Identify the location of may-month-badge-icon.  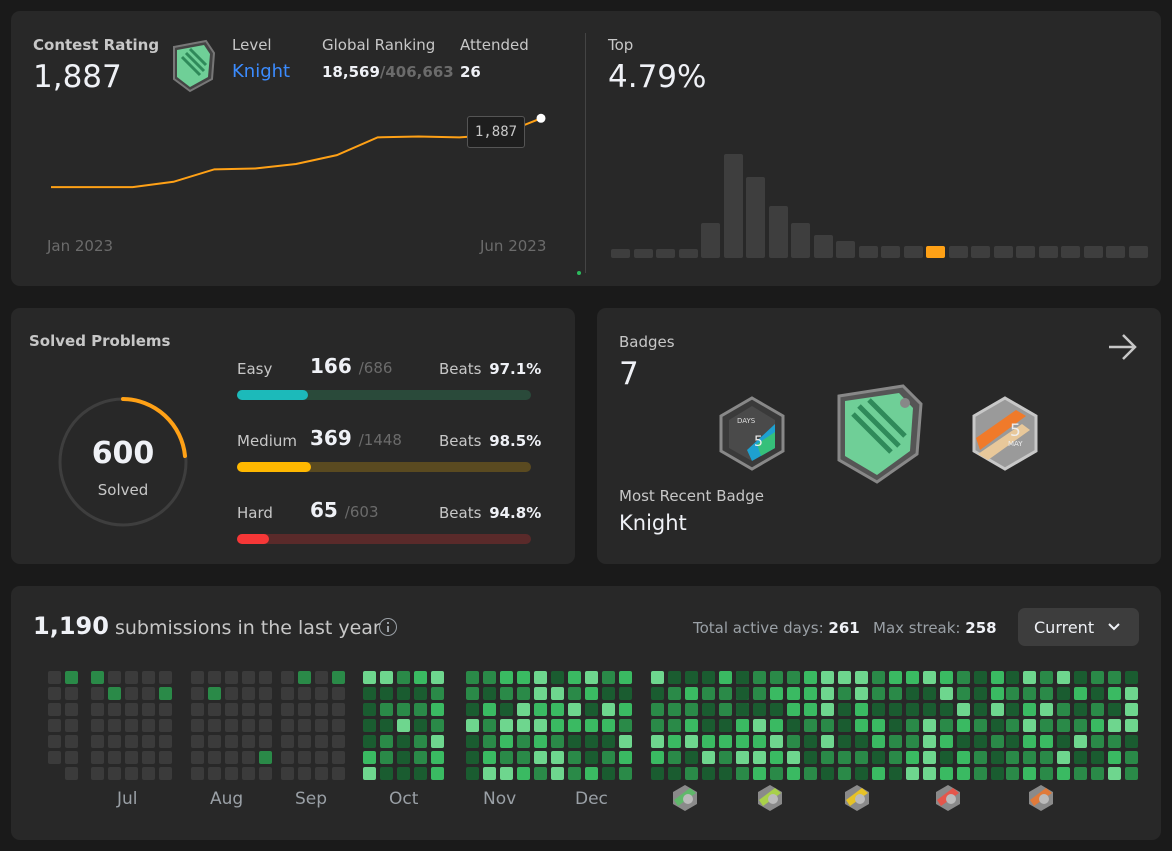
(1041, 800).